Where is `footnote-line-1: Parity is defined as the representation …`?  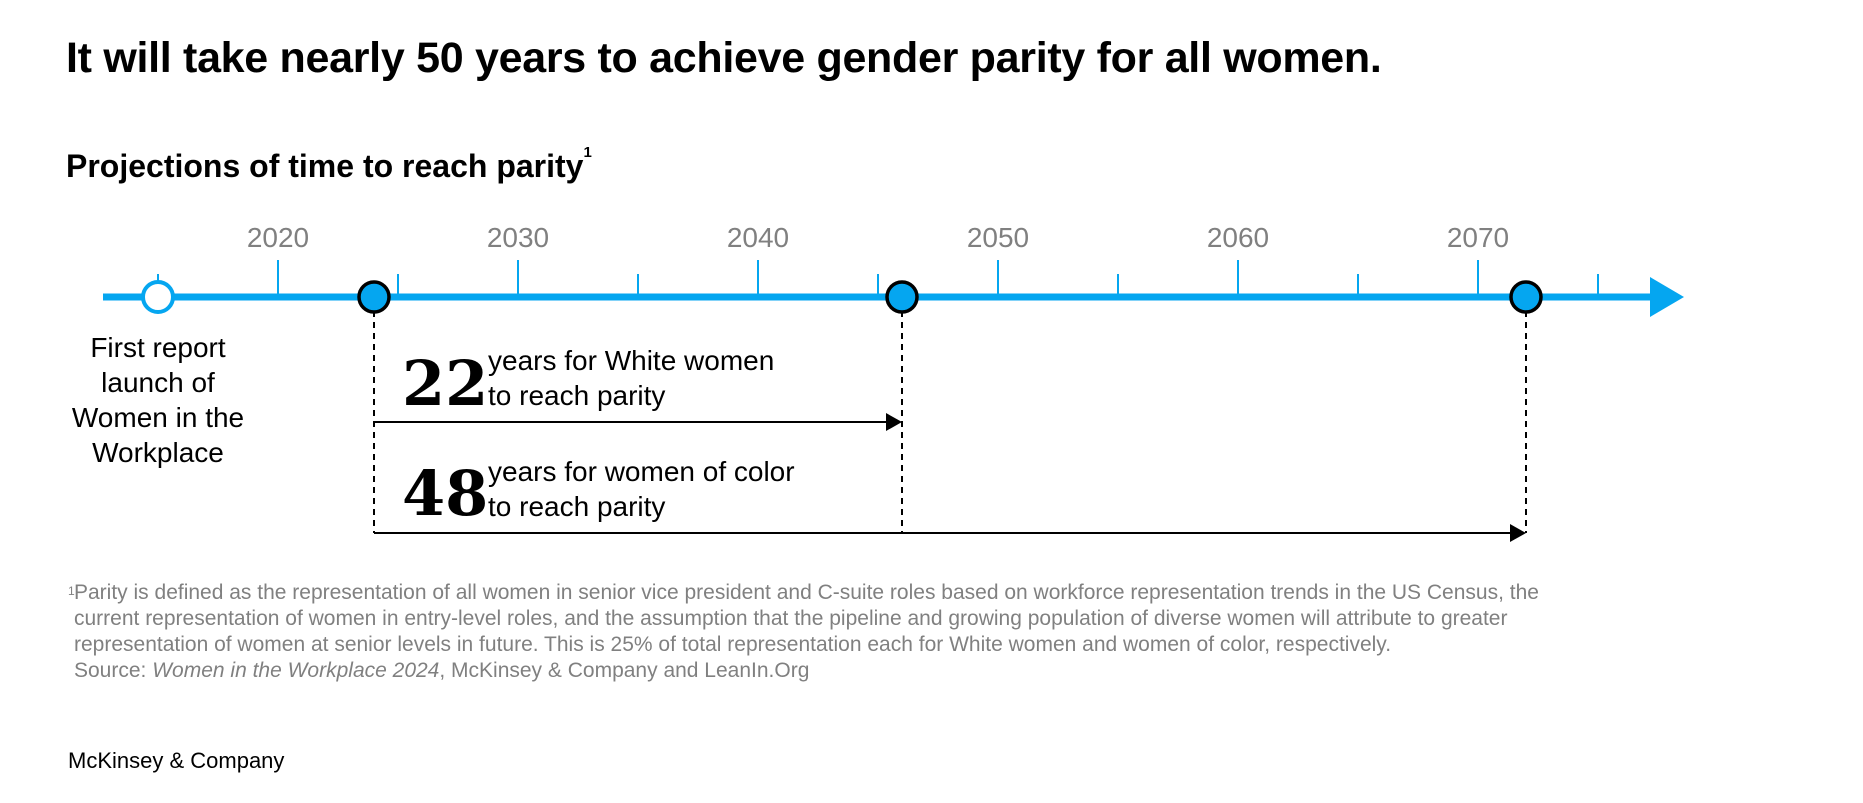
footnote-line-1: Parity is defined as the representation … is located at coordinates (806, 592).